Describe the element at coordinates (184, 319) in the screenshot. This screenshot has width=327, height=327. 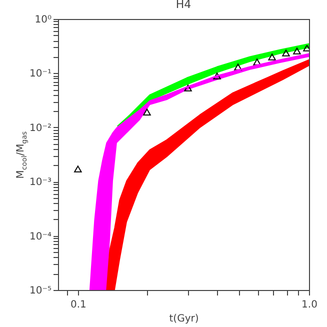
I see `x-axis-title: t(Gyr)` at that location.